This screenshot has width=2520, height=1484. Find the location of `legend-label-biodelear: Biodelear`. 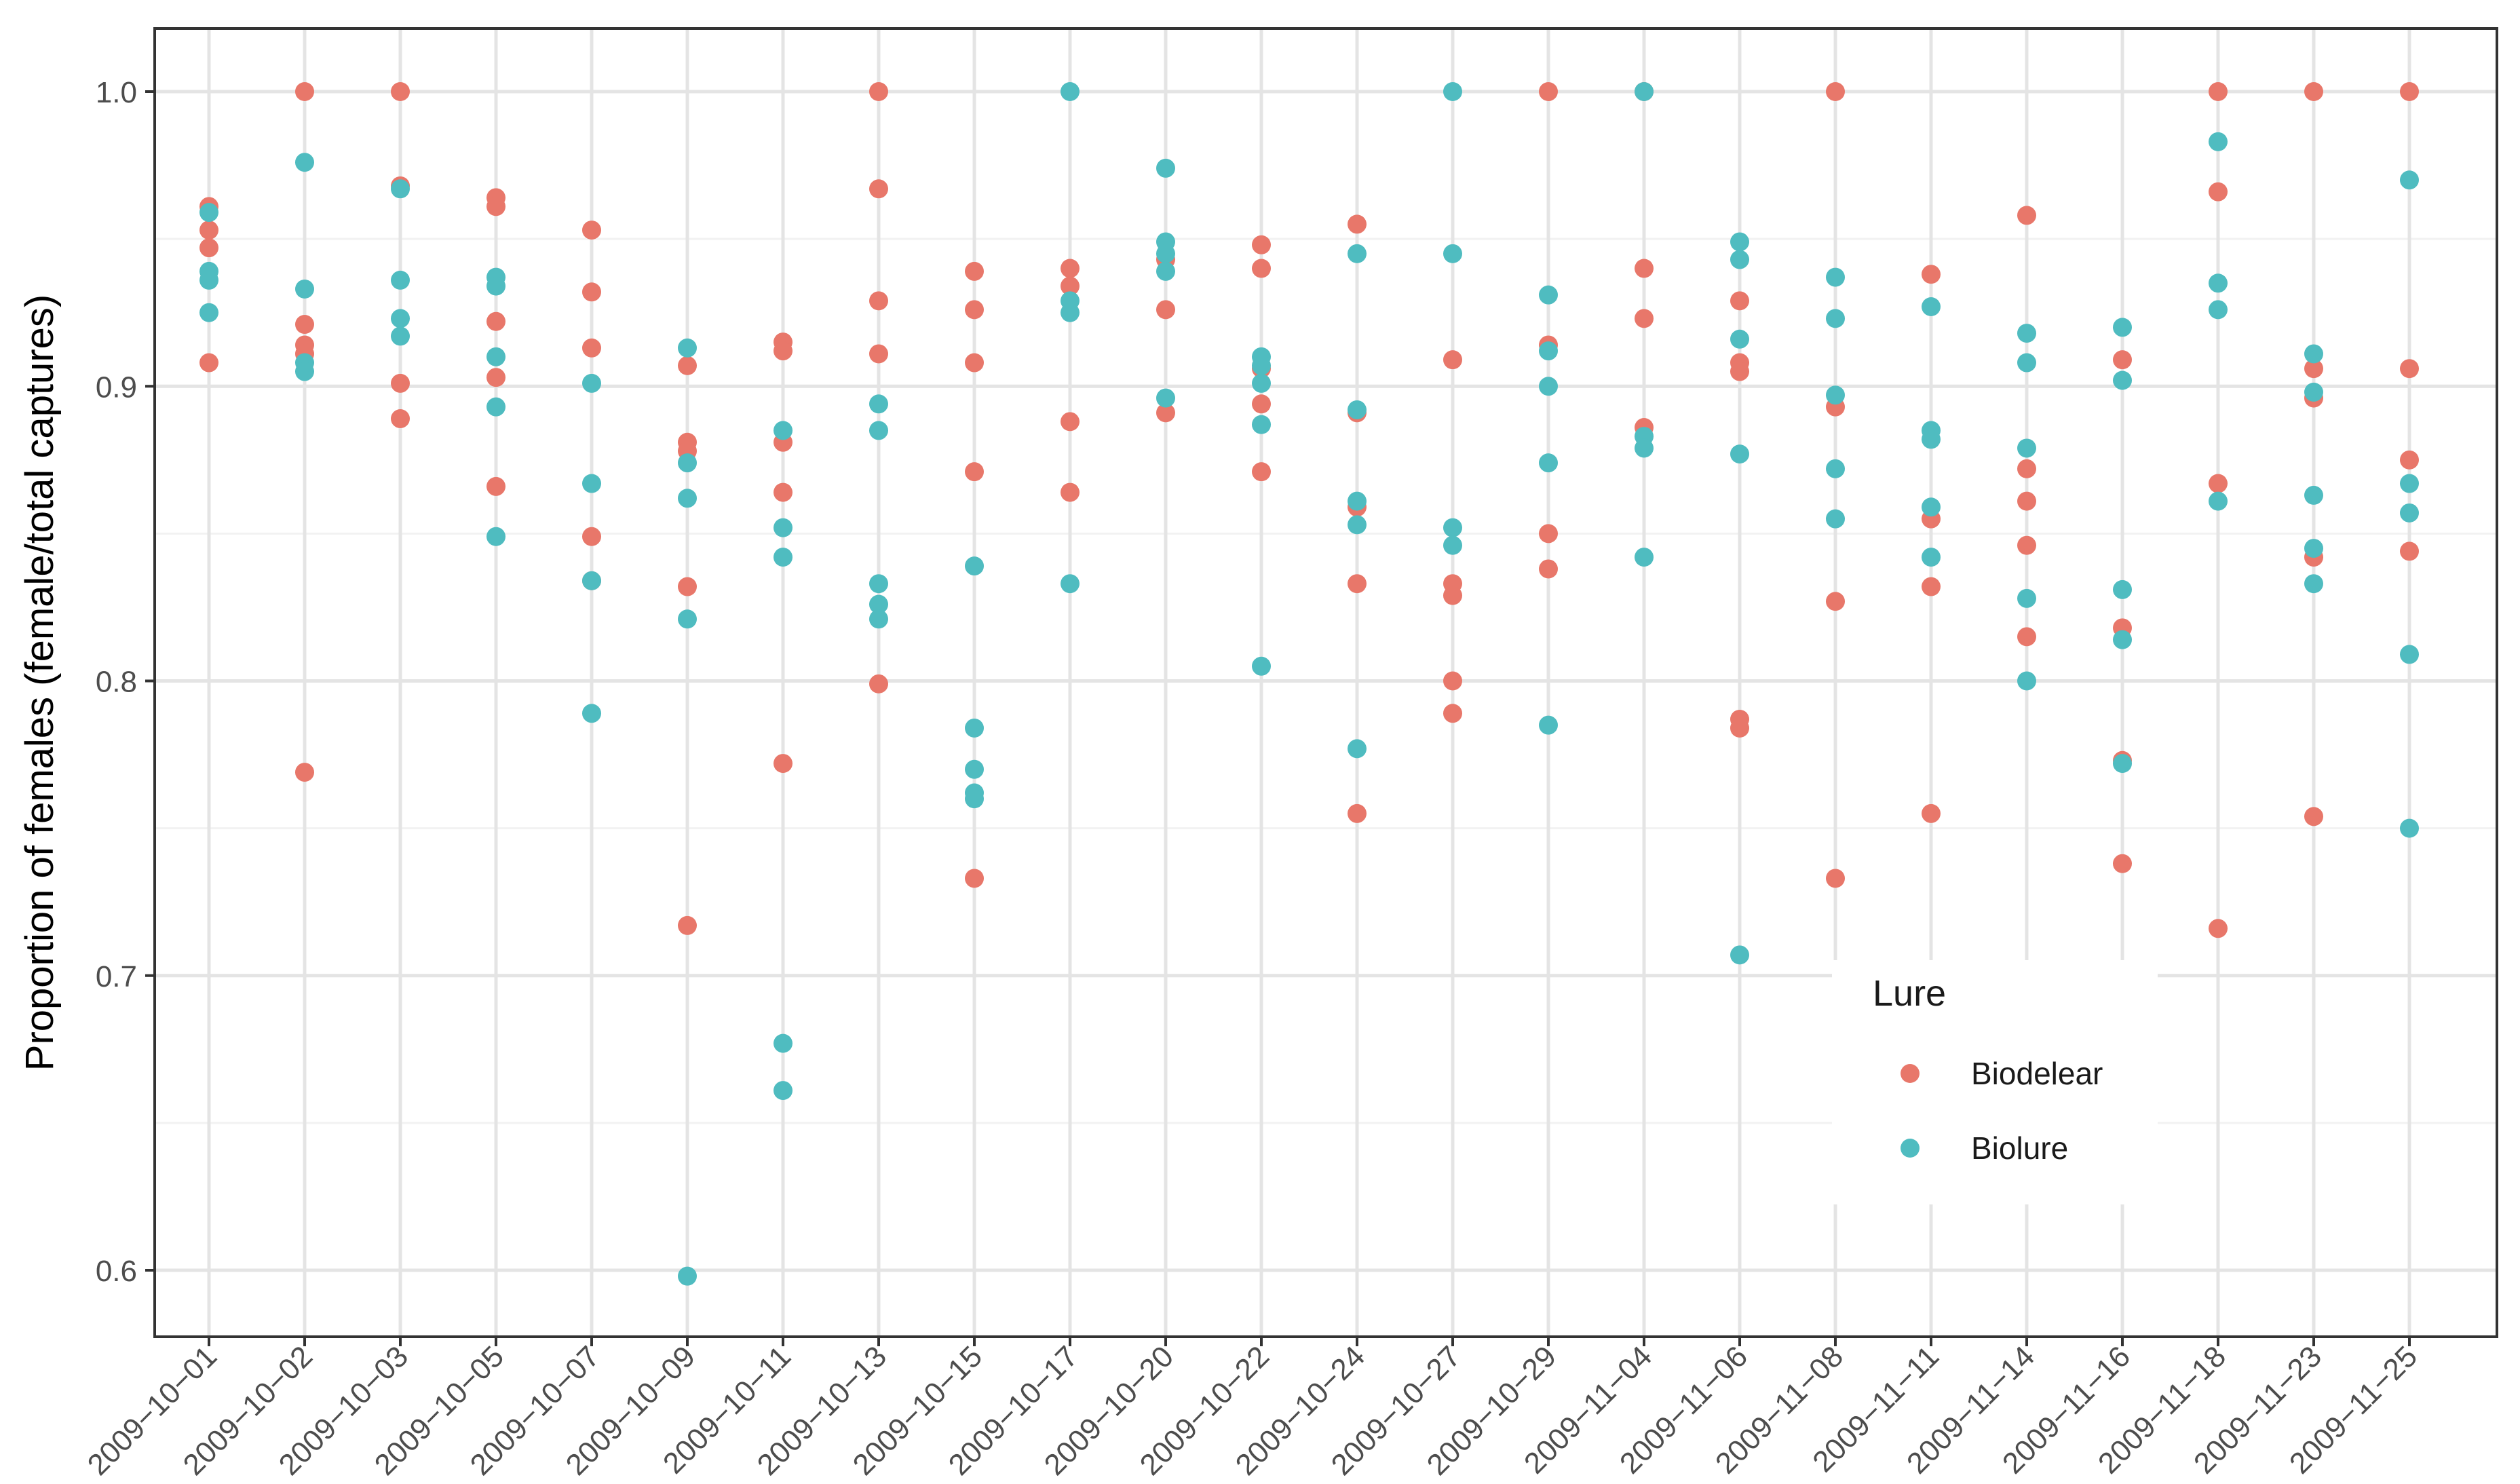

legend-label-biodelear: Biodelear is located at coordinates (2037, 1073).